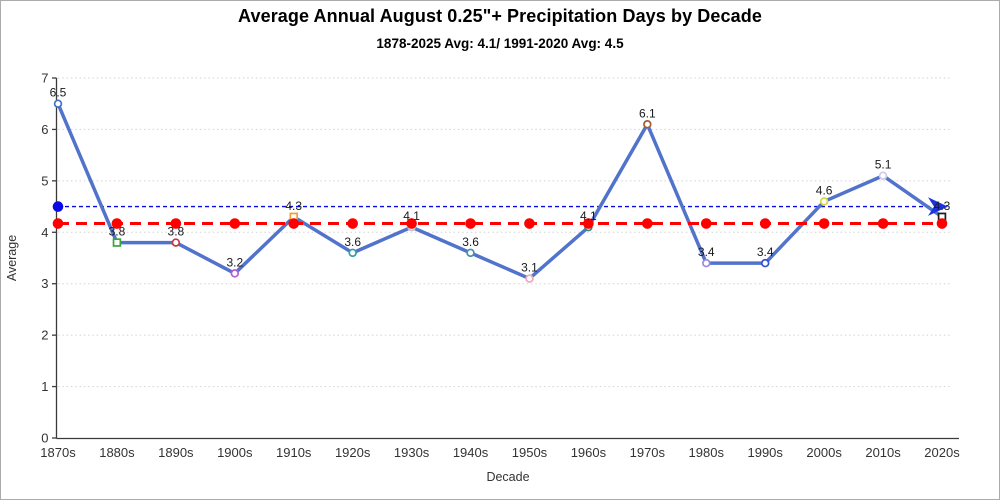 This screenshot has width=1000, height=500. I want to click on data-label: 5.1, so click(883, 165).